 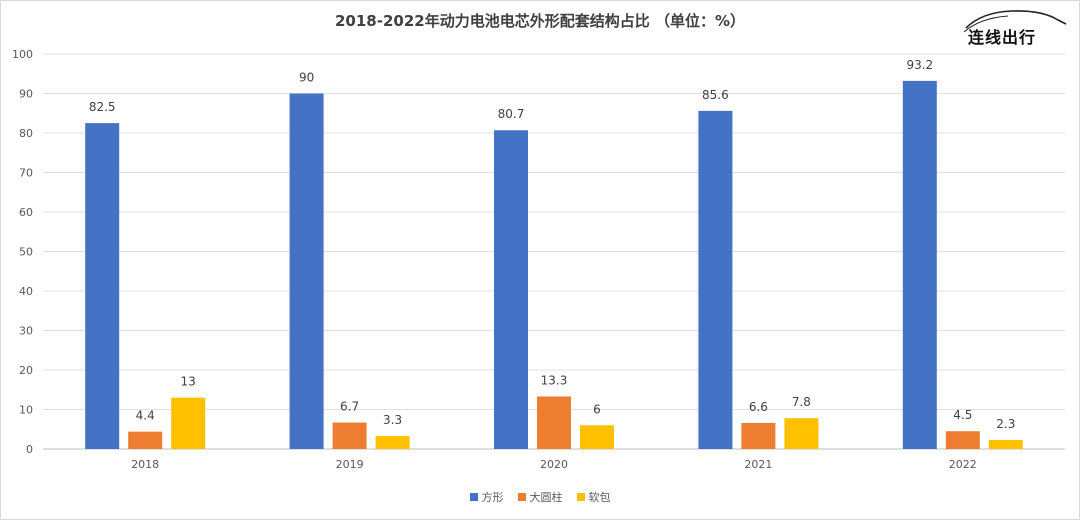 What do you see at coordinates (758, 407) in the screenshot?
I see `data-label: 6.6` at bounding box center [758, 407].